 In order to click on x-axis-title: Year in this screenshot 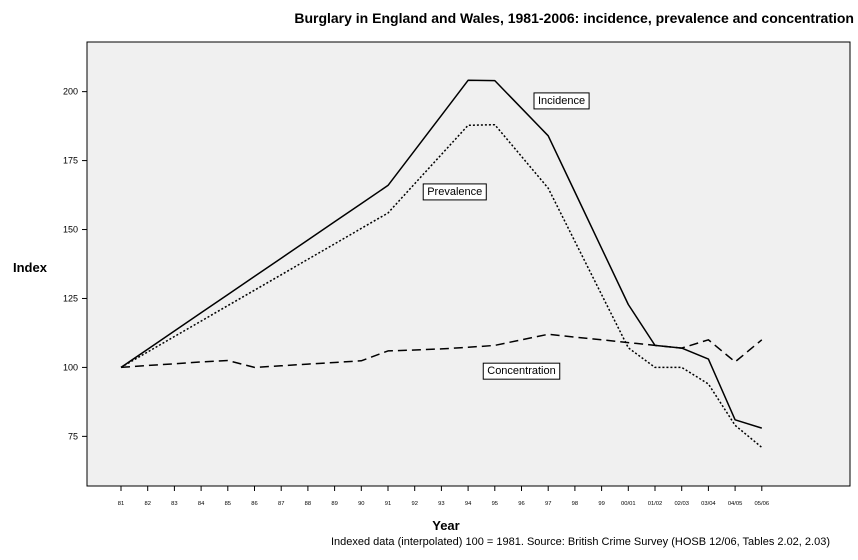, I will do `click(445, 525)`.